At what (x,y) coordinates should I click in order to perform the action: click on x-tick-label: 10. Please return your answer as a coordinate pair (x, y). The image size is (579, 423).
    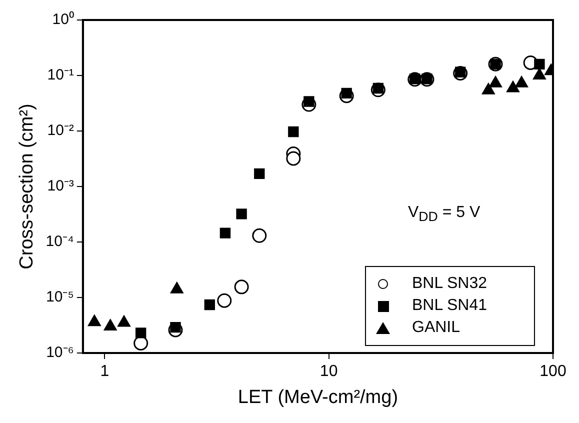
    Looking at the image, I should click on (329, 371).